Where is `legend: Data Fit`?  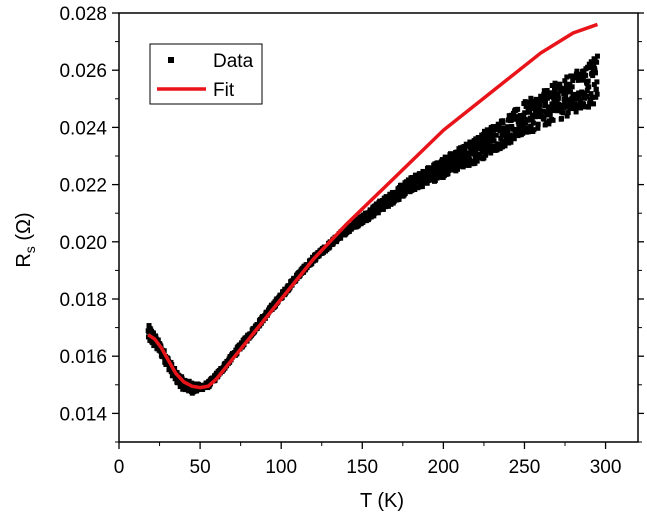
legend: Data Fit is located at coordinates (206, 74).